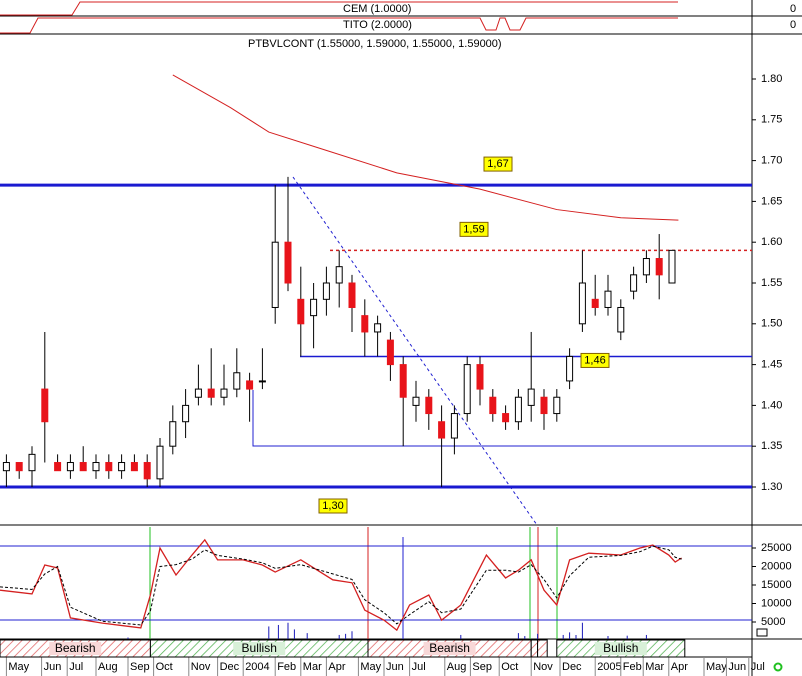 The height and width of the screenshot is (676, 802). I want to click on x-tick-label: Sep, so click(140, 667).